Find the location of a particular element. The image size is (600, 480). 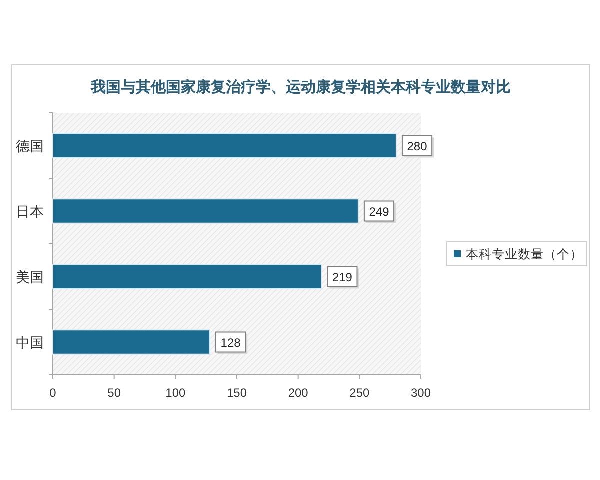

data-label: 280 is located at coordinates (417, 146).